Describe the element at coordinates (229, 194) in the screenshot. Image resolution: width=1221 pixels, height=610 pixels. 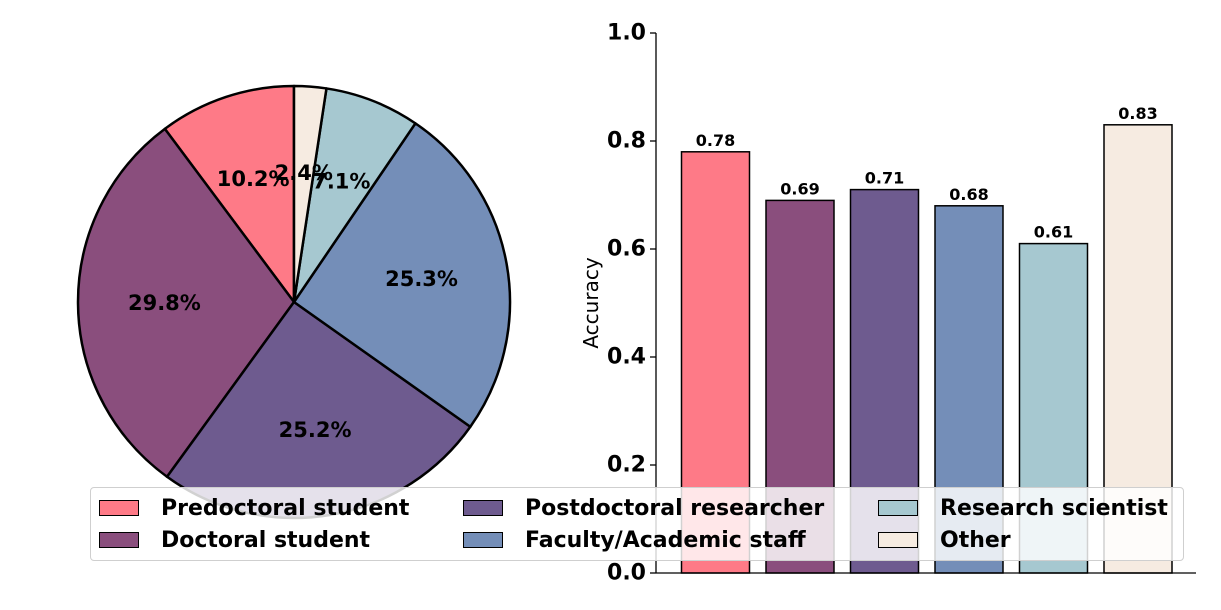
I see `pie-slice-predoctoral-student` at that location.